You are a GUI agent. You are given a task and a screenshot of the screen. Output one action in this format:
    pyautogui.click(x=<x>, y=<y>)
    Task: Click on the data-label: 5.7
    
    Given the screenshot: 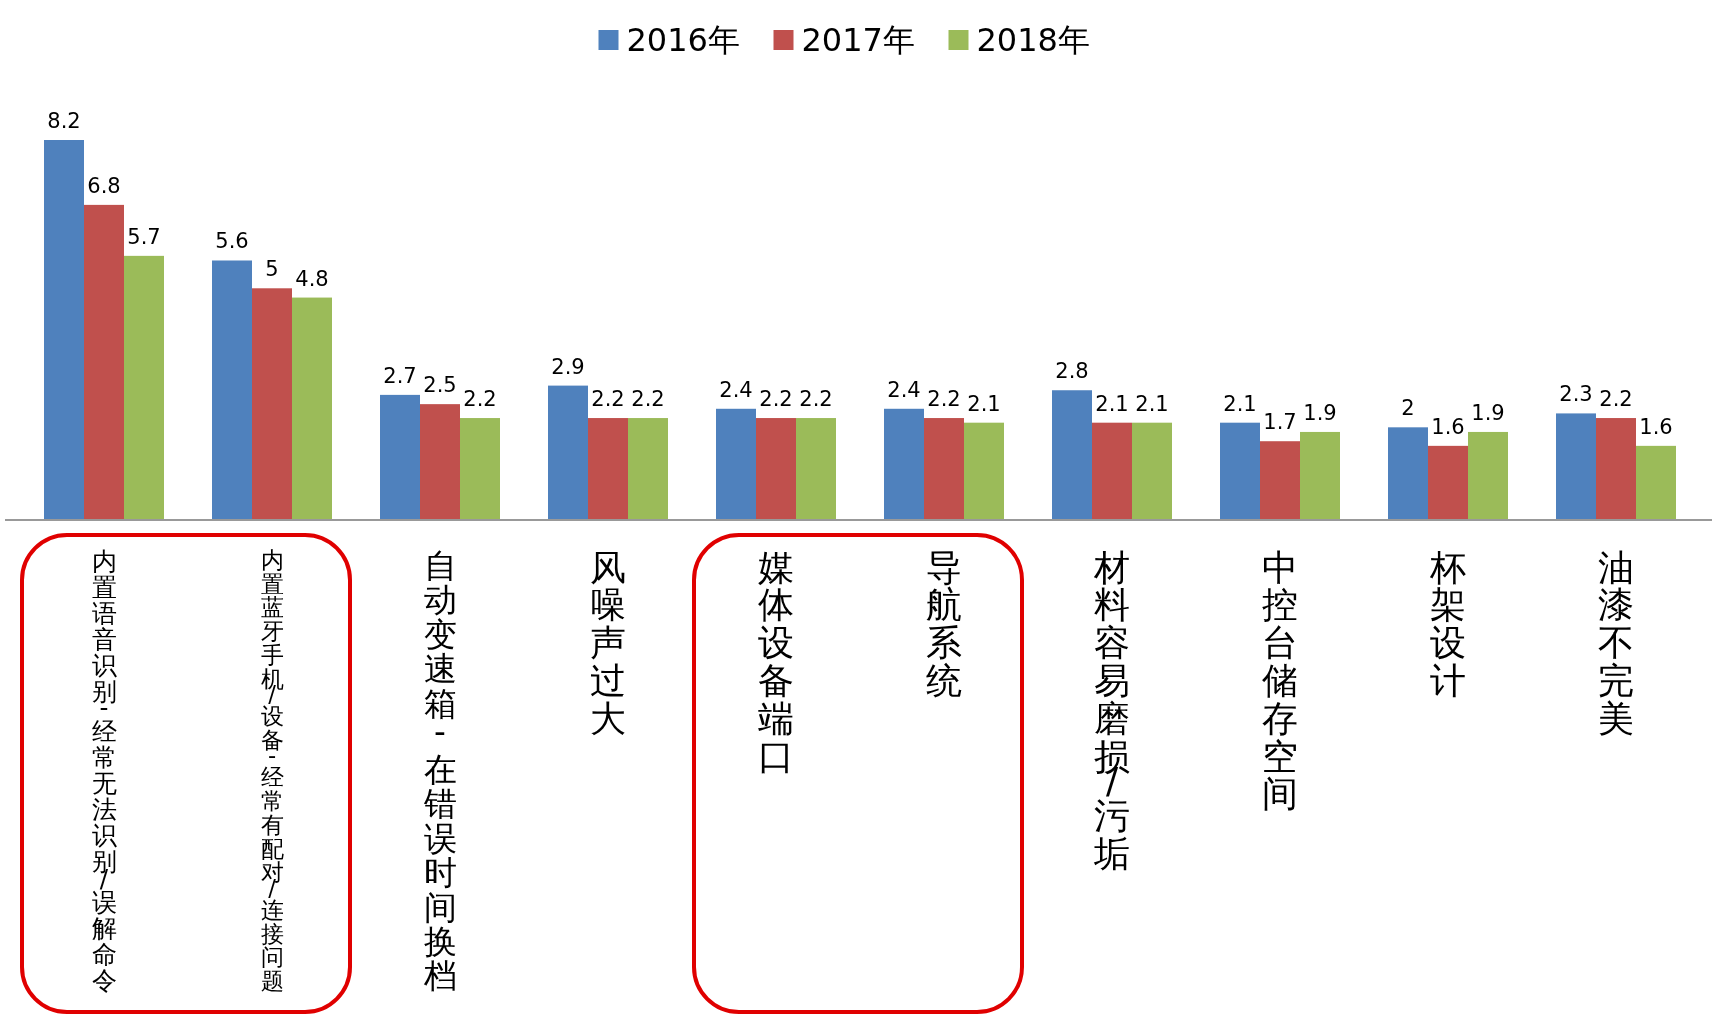 What is the action you would take?
    pyautogui.click(x=144, y=236)
    